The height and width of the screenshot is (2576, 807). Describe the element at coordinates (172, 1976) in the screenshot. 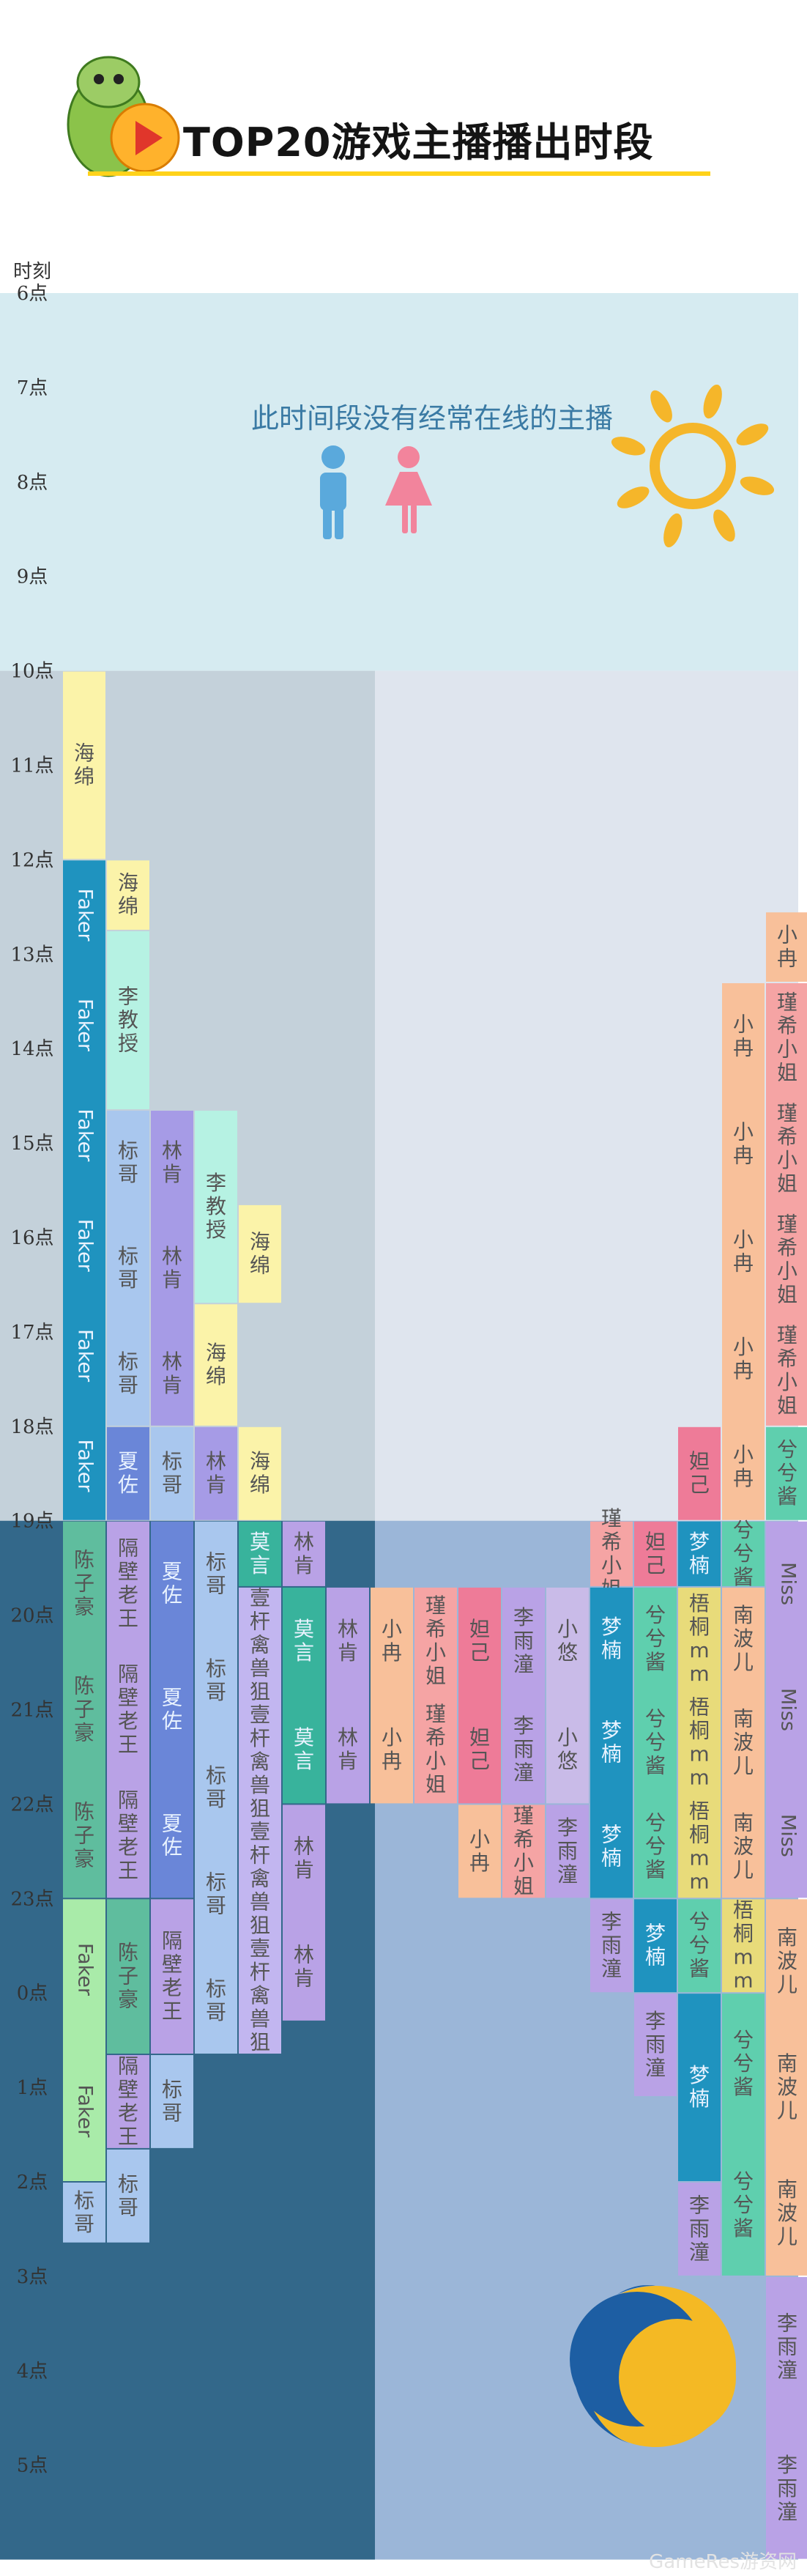

I see `anchor-segment: 隔壁老王` at that location.